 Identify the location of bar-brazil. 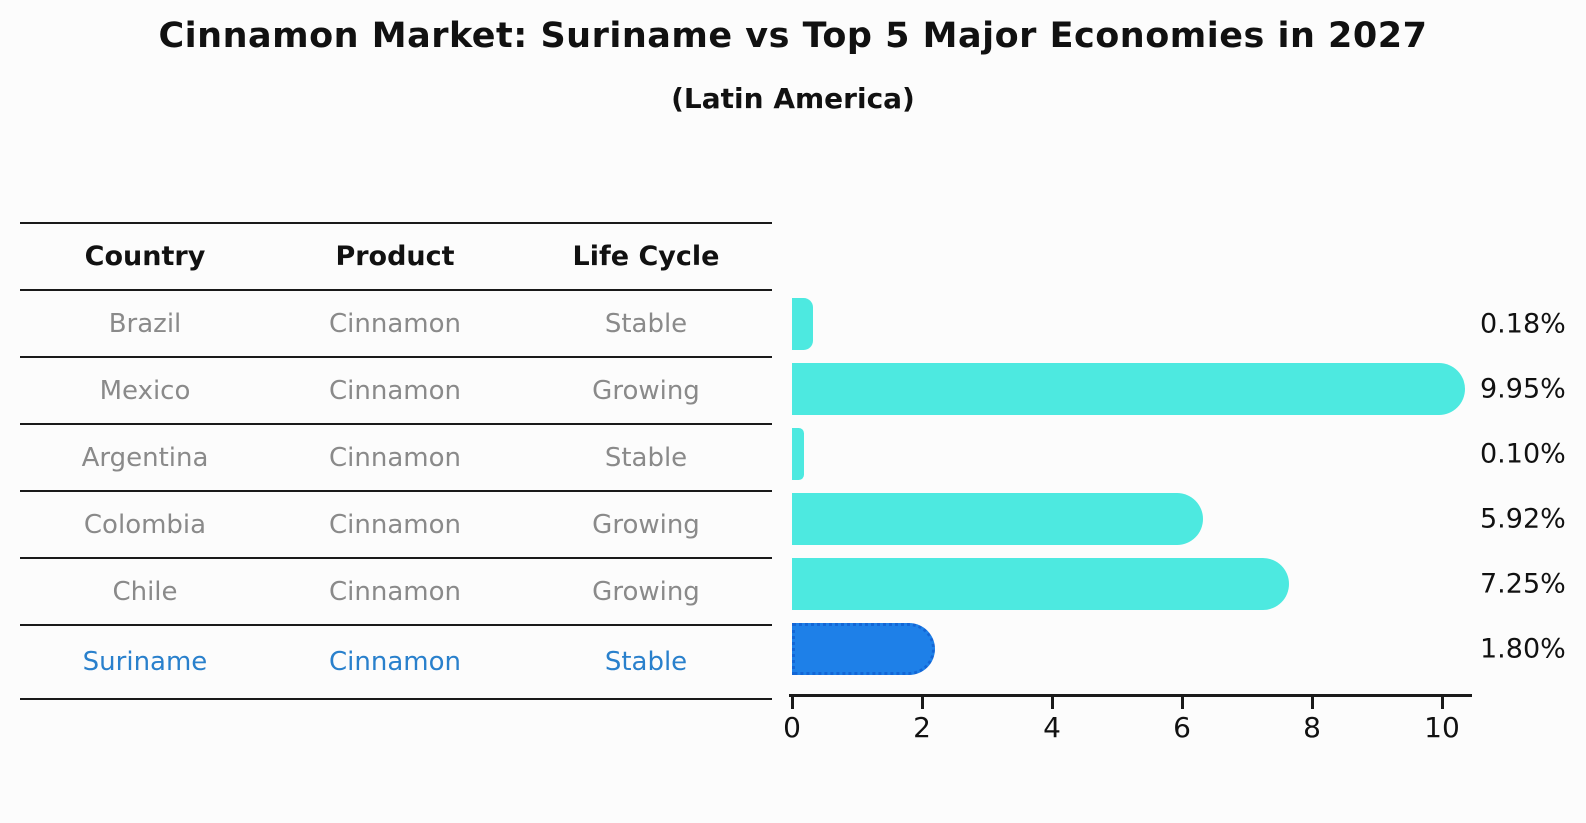
(803, 324).